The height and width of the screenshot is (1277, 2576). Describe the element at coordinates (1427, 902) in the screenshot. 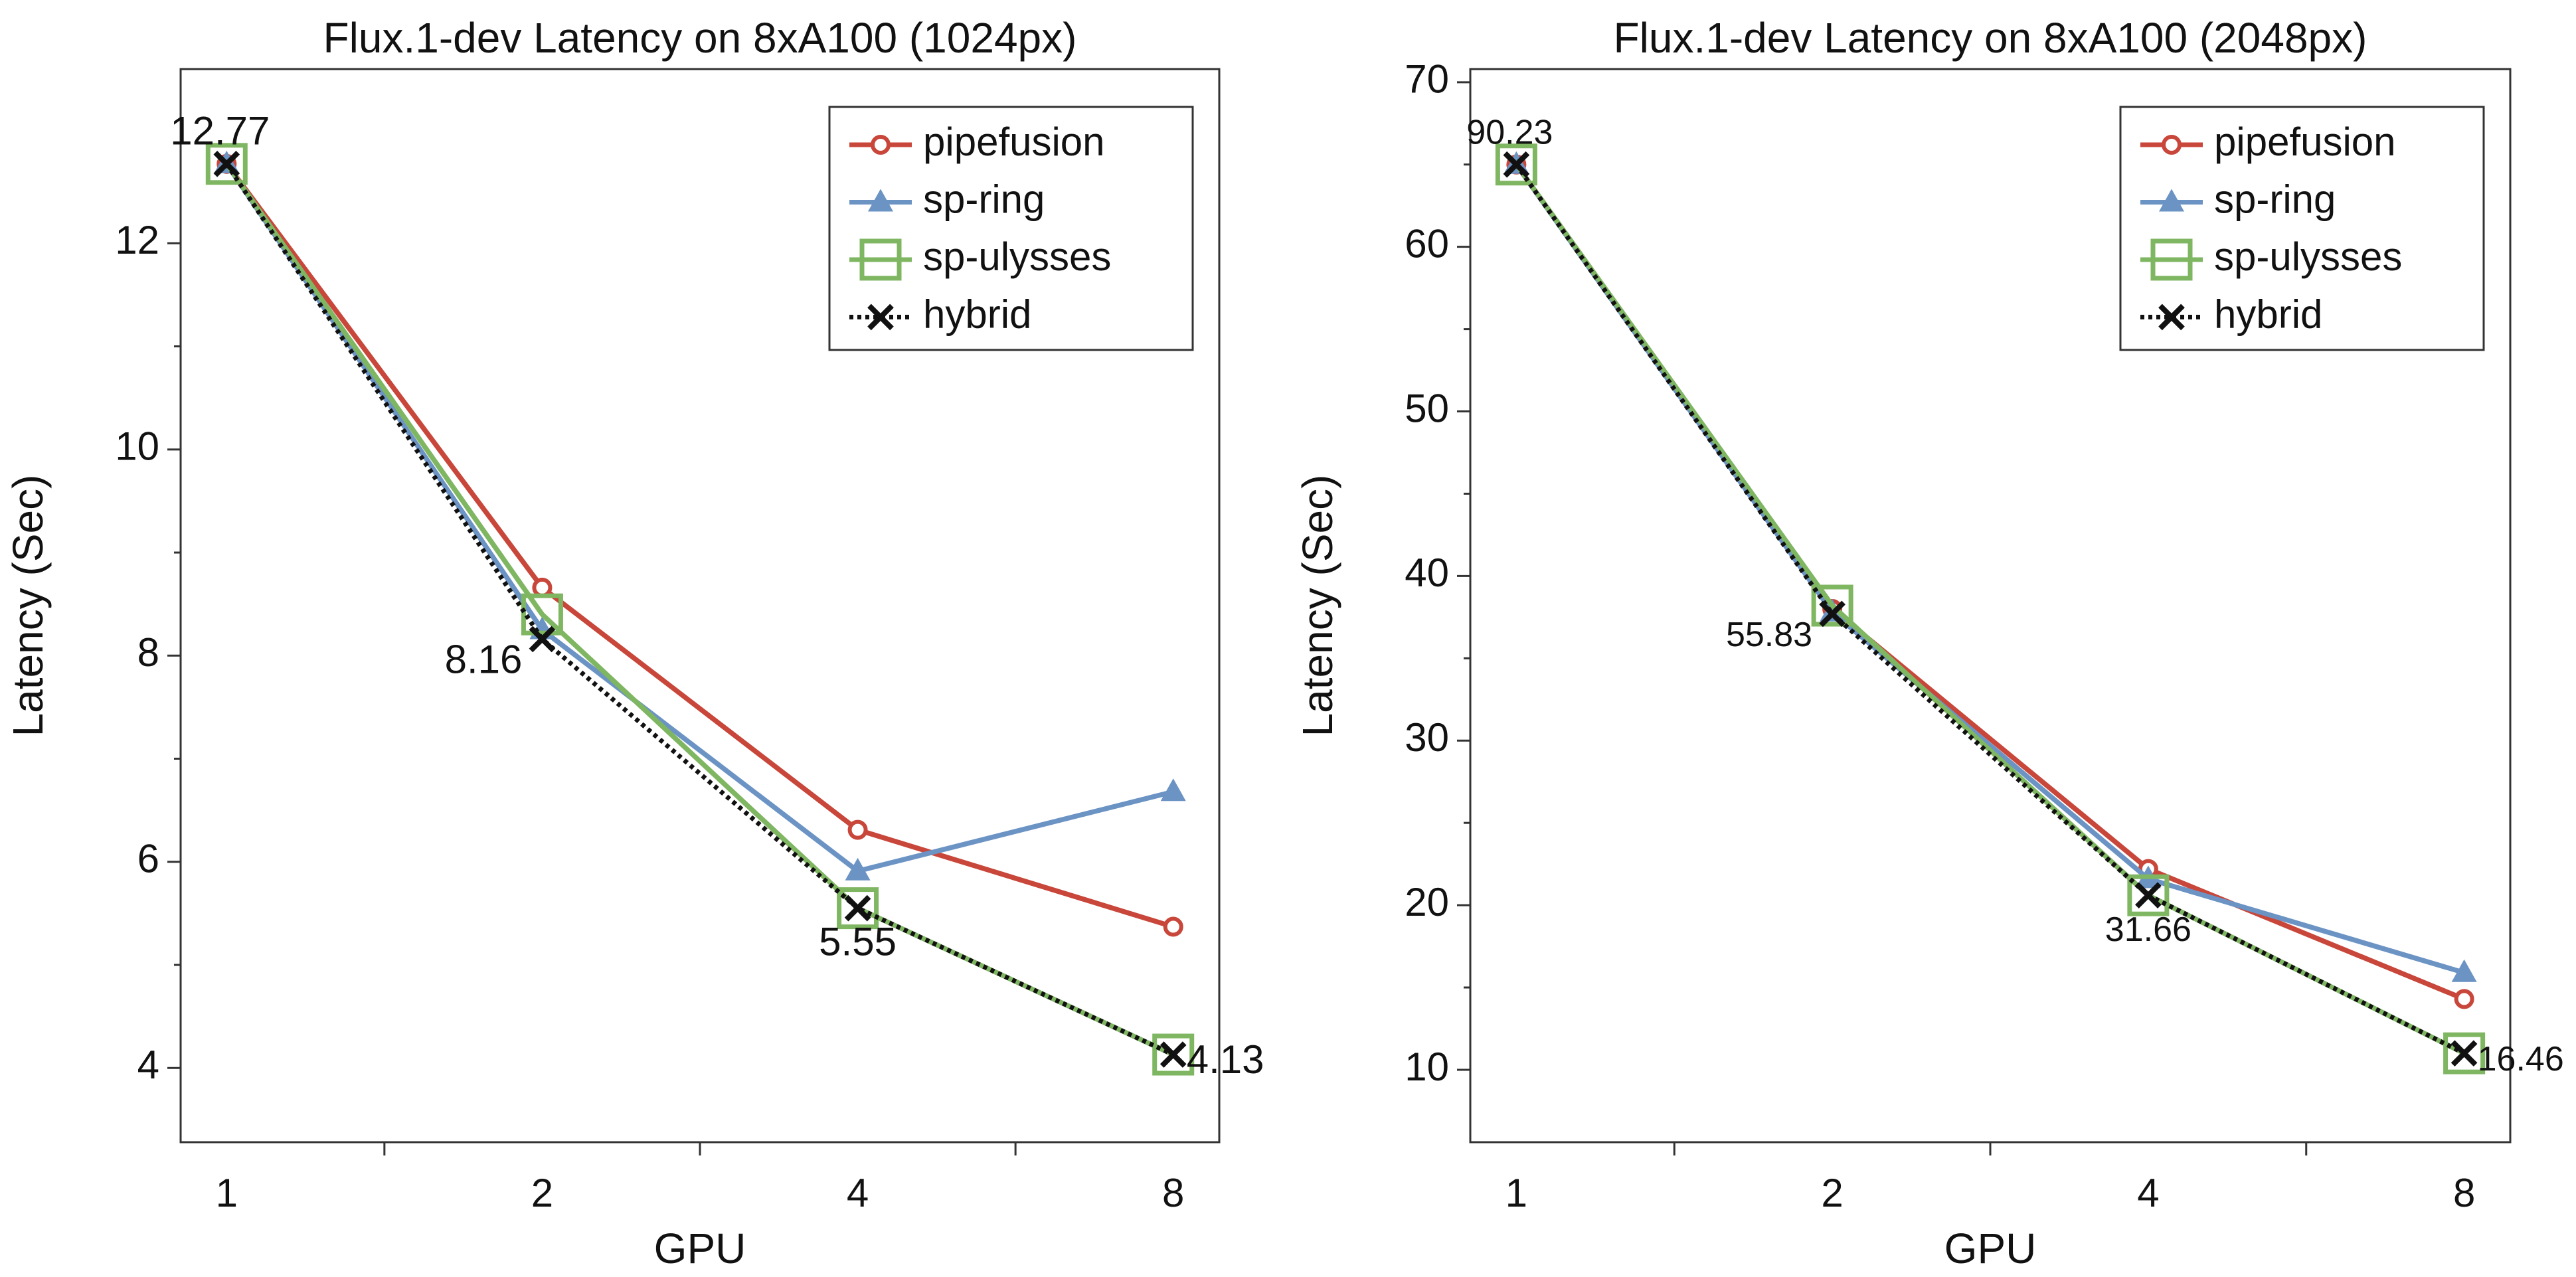

I see `y-tick-label: 20` at that location.